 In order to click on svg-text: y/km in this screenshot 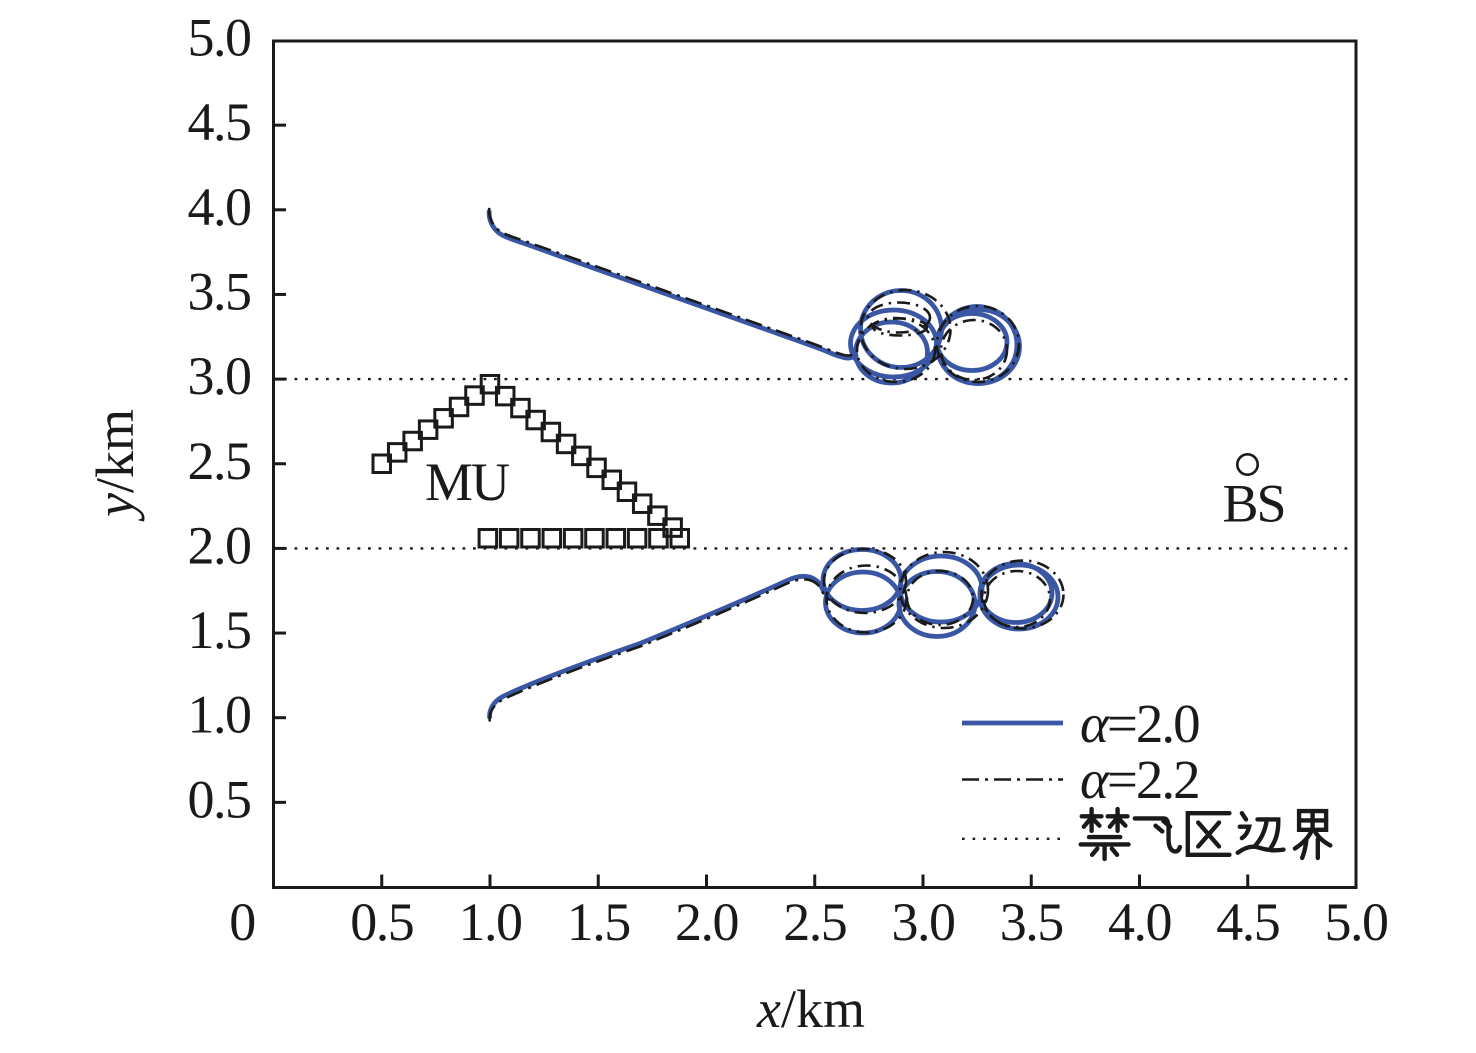, I will do `click(115, 465)`.